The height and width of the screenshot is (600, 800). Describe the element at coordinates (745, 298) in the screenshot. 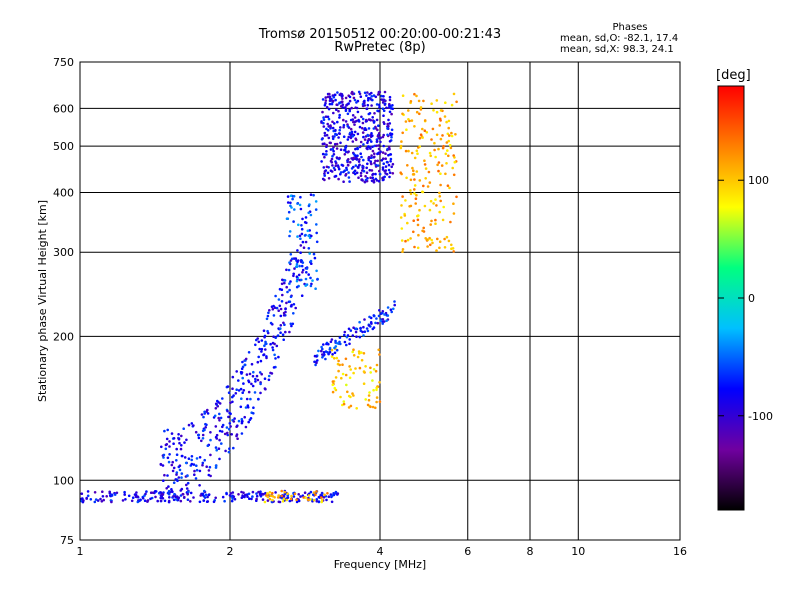

I see `colorbar-ticks: 100 0 -100` at that location.